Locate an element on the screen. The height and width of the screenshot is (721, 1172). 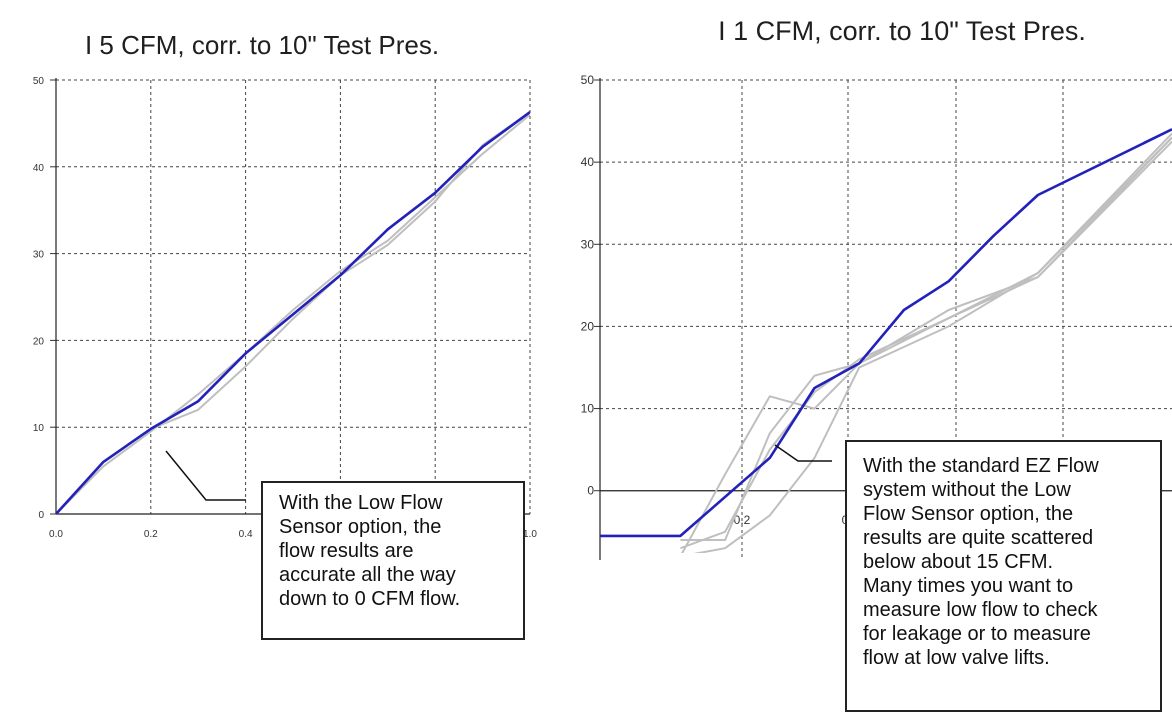
right-chart-title: I 1 CFM, corr. to 10" Test Pres. is located at coordinates (902, 31).